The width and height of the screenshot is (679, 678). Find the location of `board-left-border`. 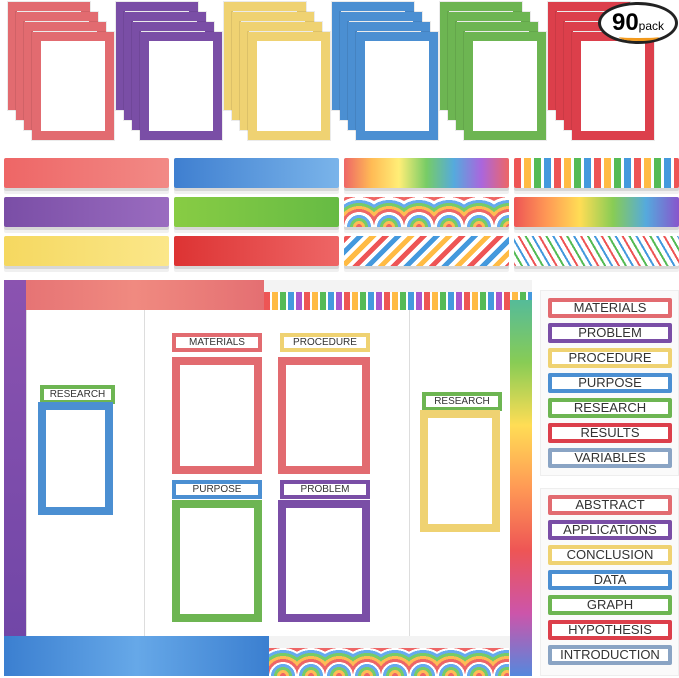

board-left-border is located at coordinates (15, 478).